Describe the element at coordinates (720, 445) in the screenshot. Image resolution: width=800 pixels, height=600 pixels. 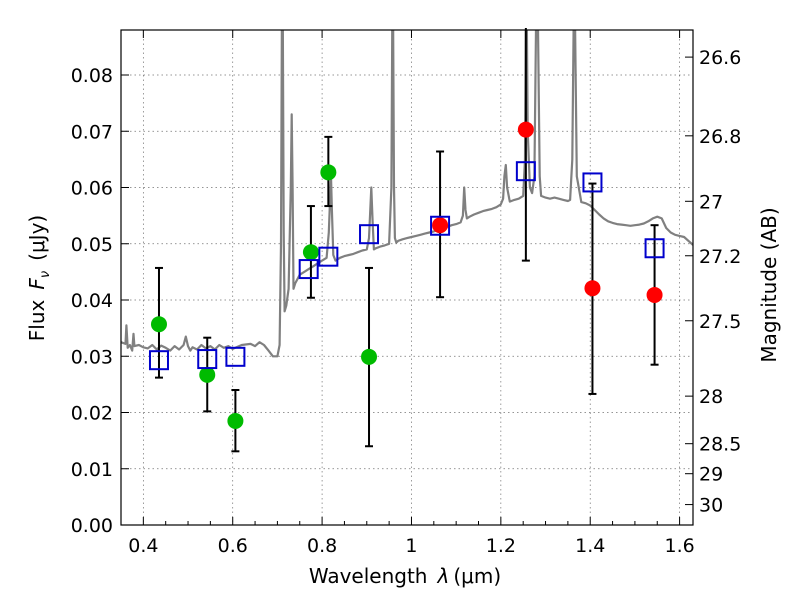
I see `y2-tick-label: 28.5` at that location.